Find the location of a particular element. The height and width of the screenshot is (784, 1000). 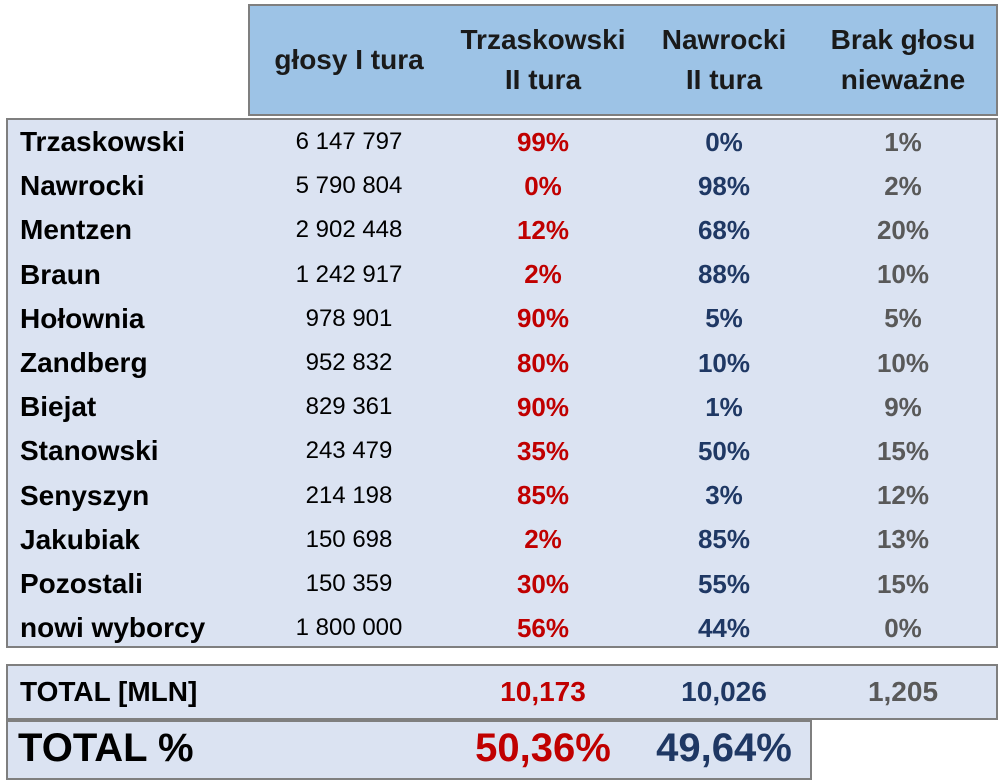

row-votes: 6 147 797 is located at coordinates (349, 141).